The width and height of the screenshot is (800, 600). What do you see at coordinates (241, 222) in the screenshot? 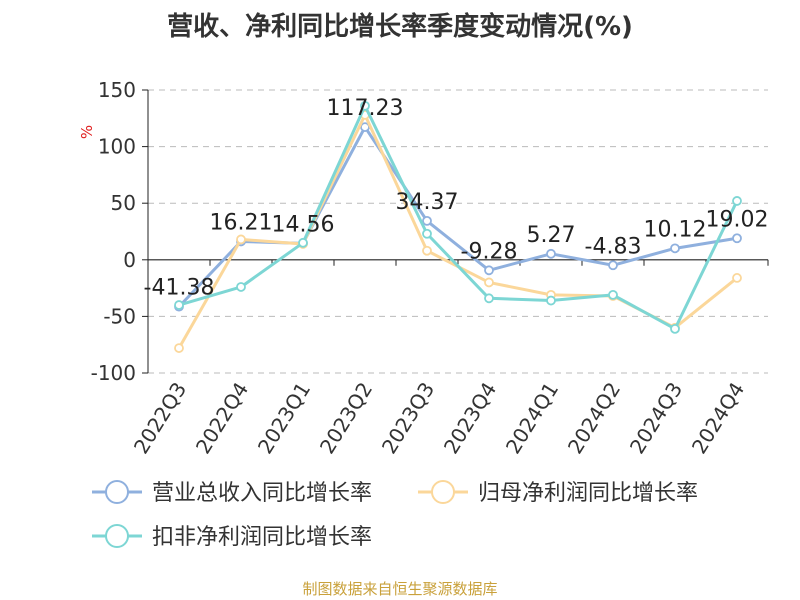
I see `data-label: 16.21` at bounding box center [241, 222].